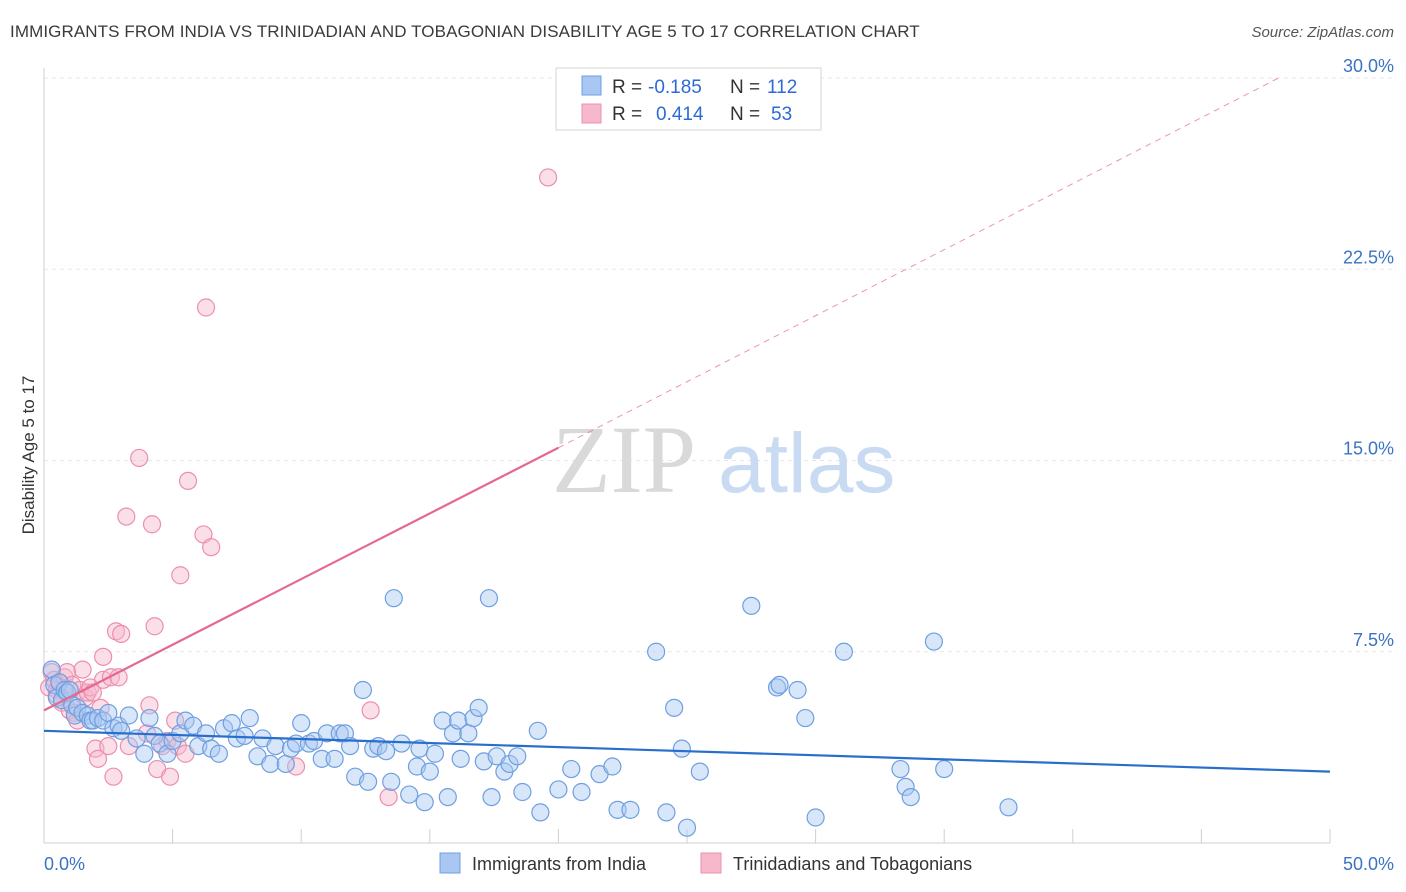 The width and height of the screenshot is (1406, 892). What do you see at coordinates (591, 113) in the screenshot?
I see `trin-legend-swatch` at bounding box center [591, 113].